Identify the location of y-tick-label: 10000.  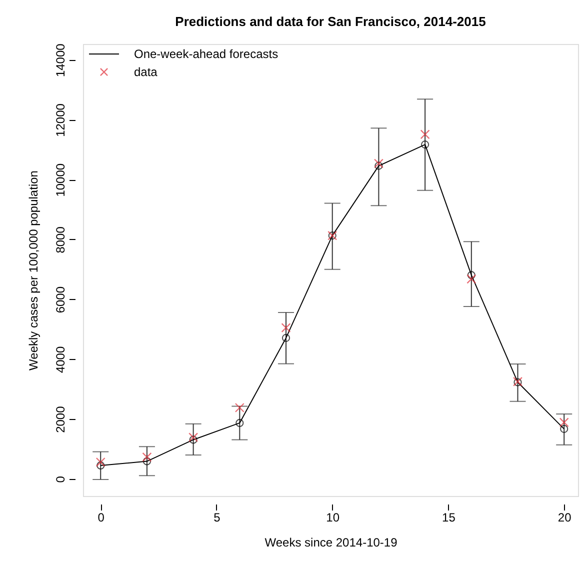
(61, 180).